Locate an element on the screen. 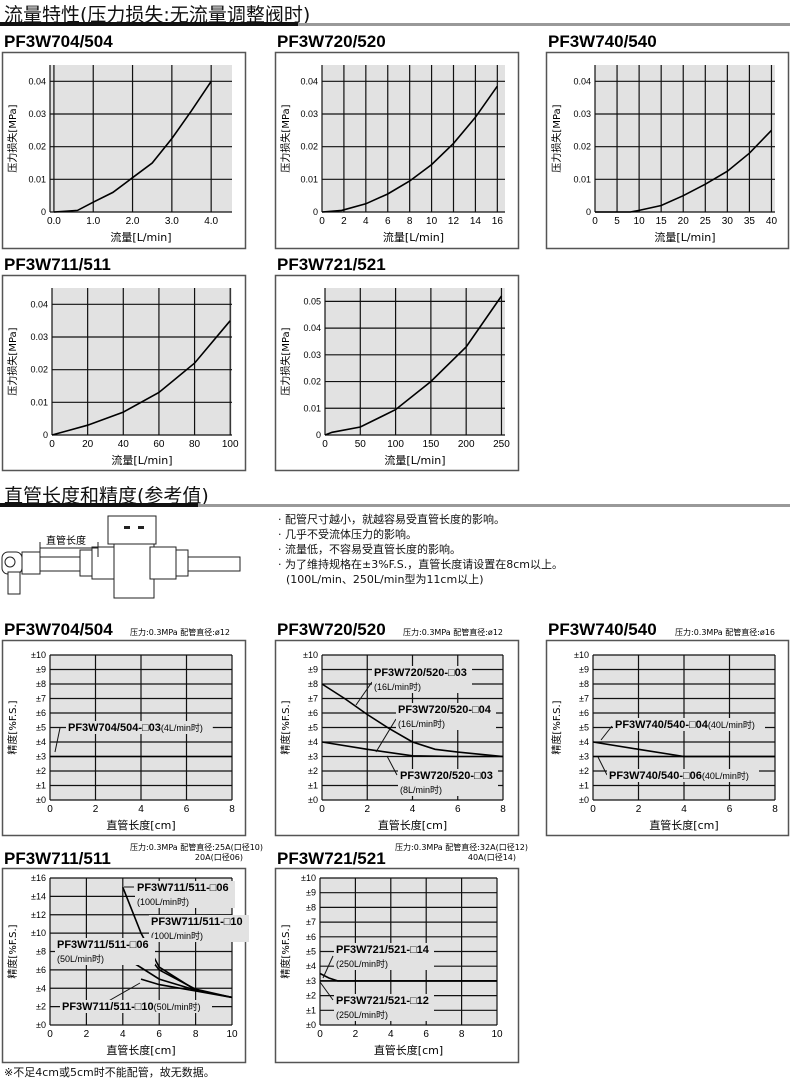 This screenshot has width=790, height=1081. x-tick-label: 100 is located at coordinates (395, 444).